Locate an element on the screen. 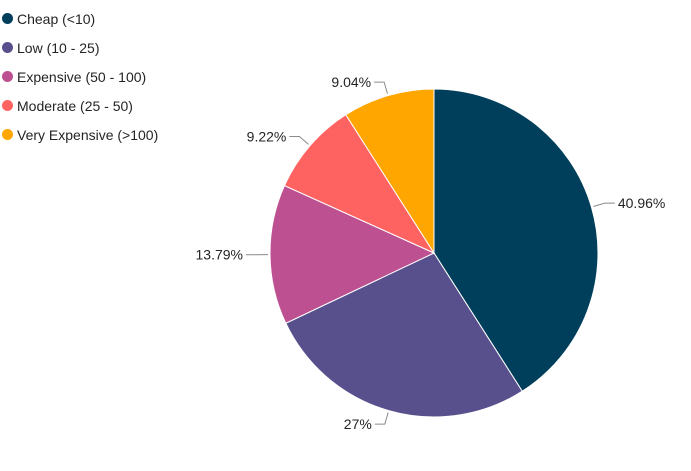  legend-label-expensive: Expensive (50 - 100) is located at coordinates (82, 76).